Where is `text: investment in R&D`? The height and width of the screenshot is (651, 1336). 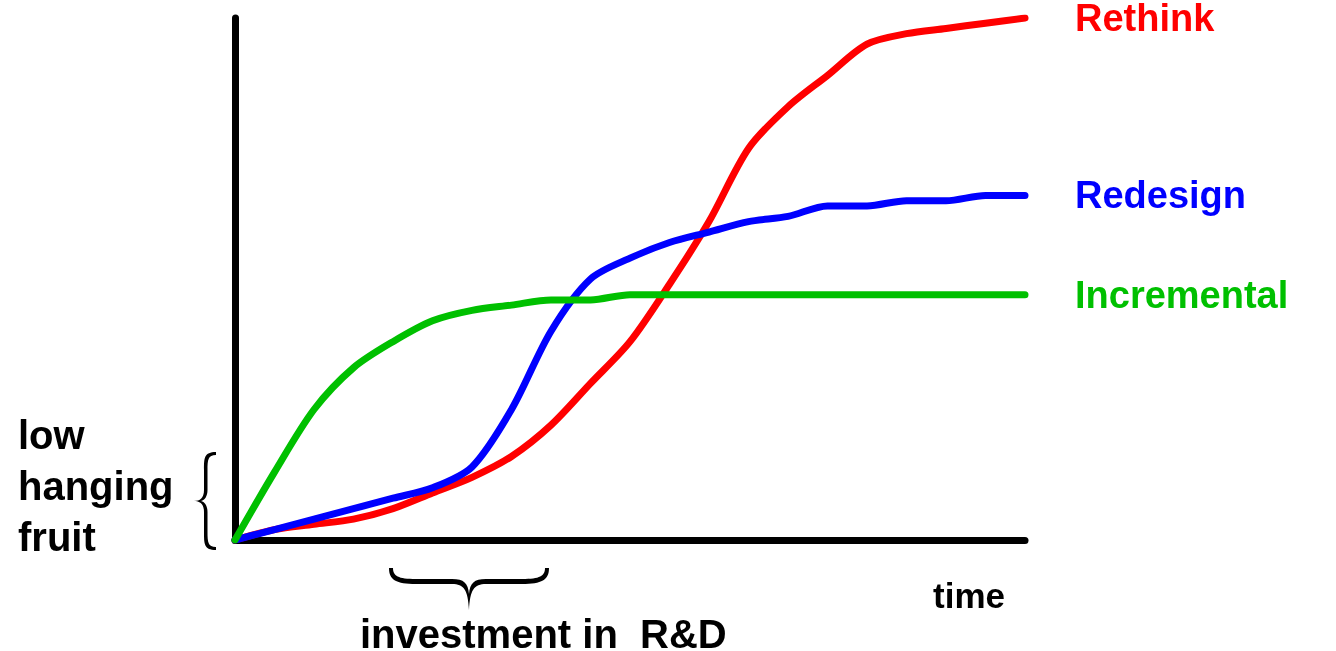 text: investment in R&D is located at coordinates (543, 631).